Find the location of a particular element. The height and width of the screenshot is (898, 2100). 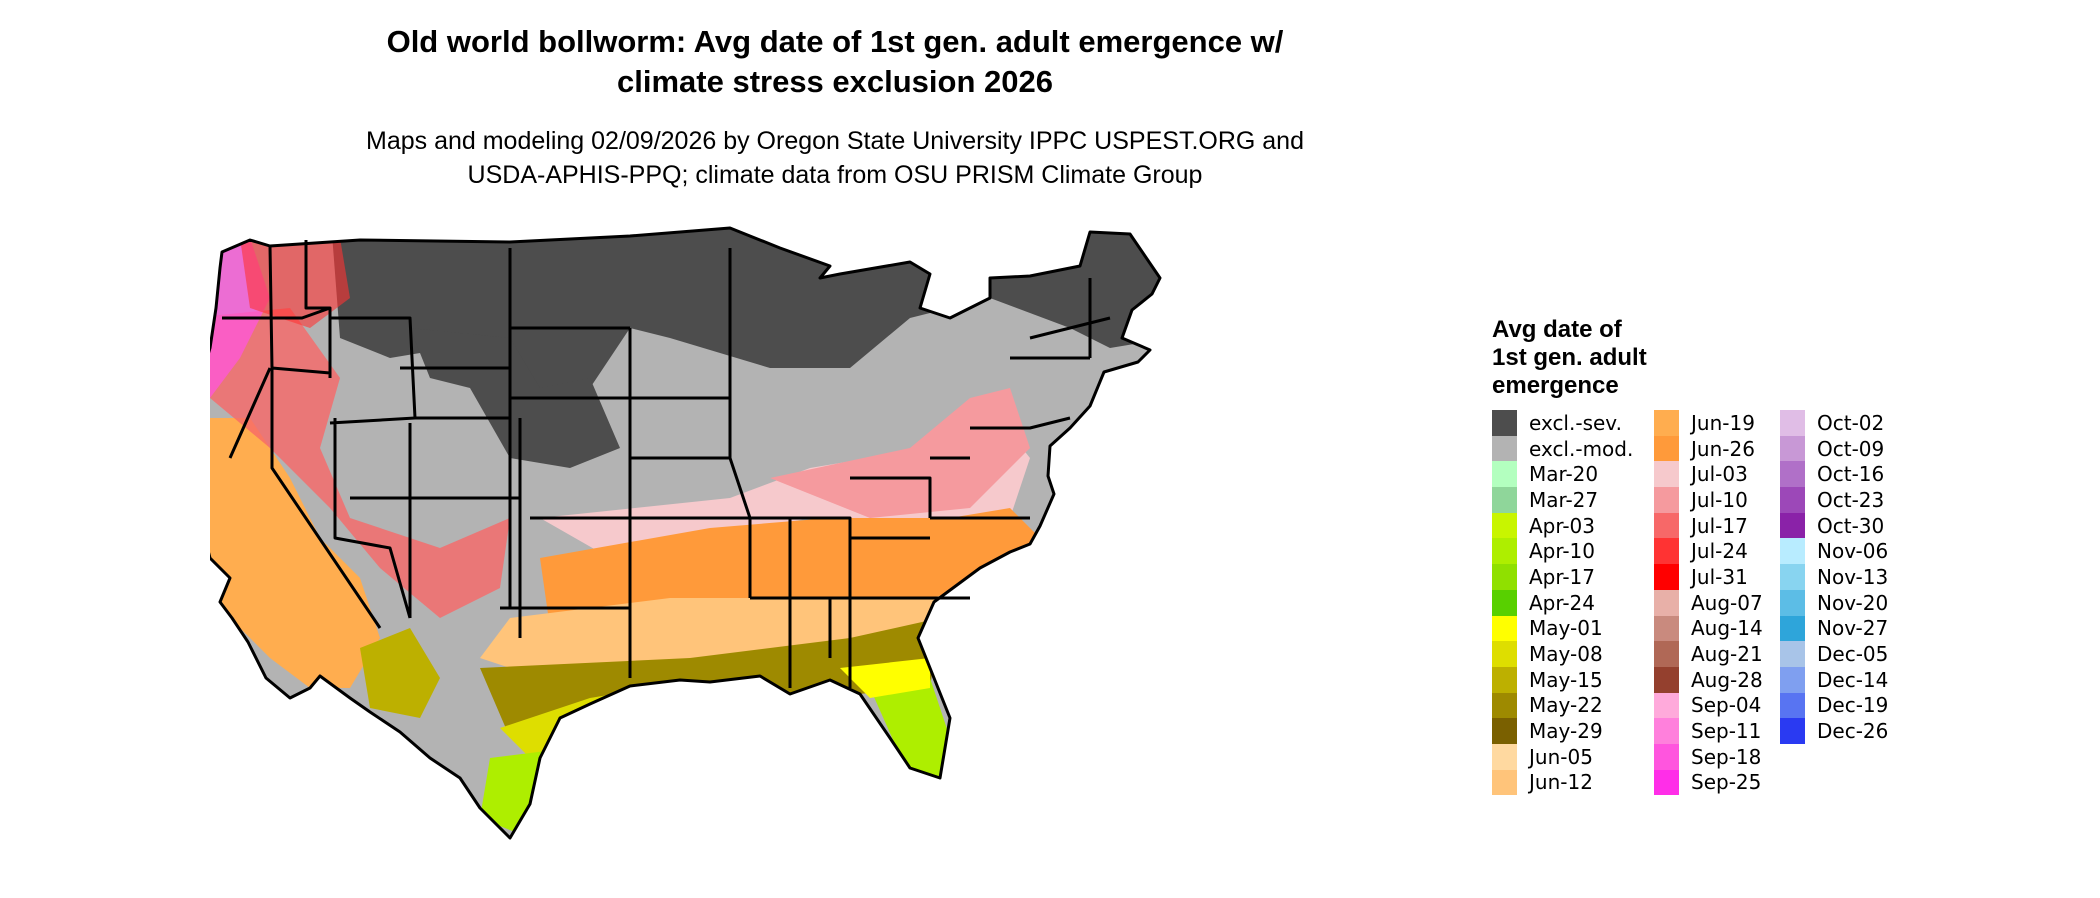

legend-label: Jul-31 is located at coordinates (1719, 576).